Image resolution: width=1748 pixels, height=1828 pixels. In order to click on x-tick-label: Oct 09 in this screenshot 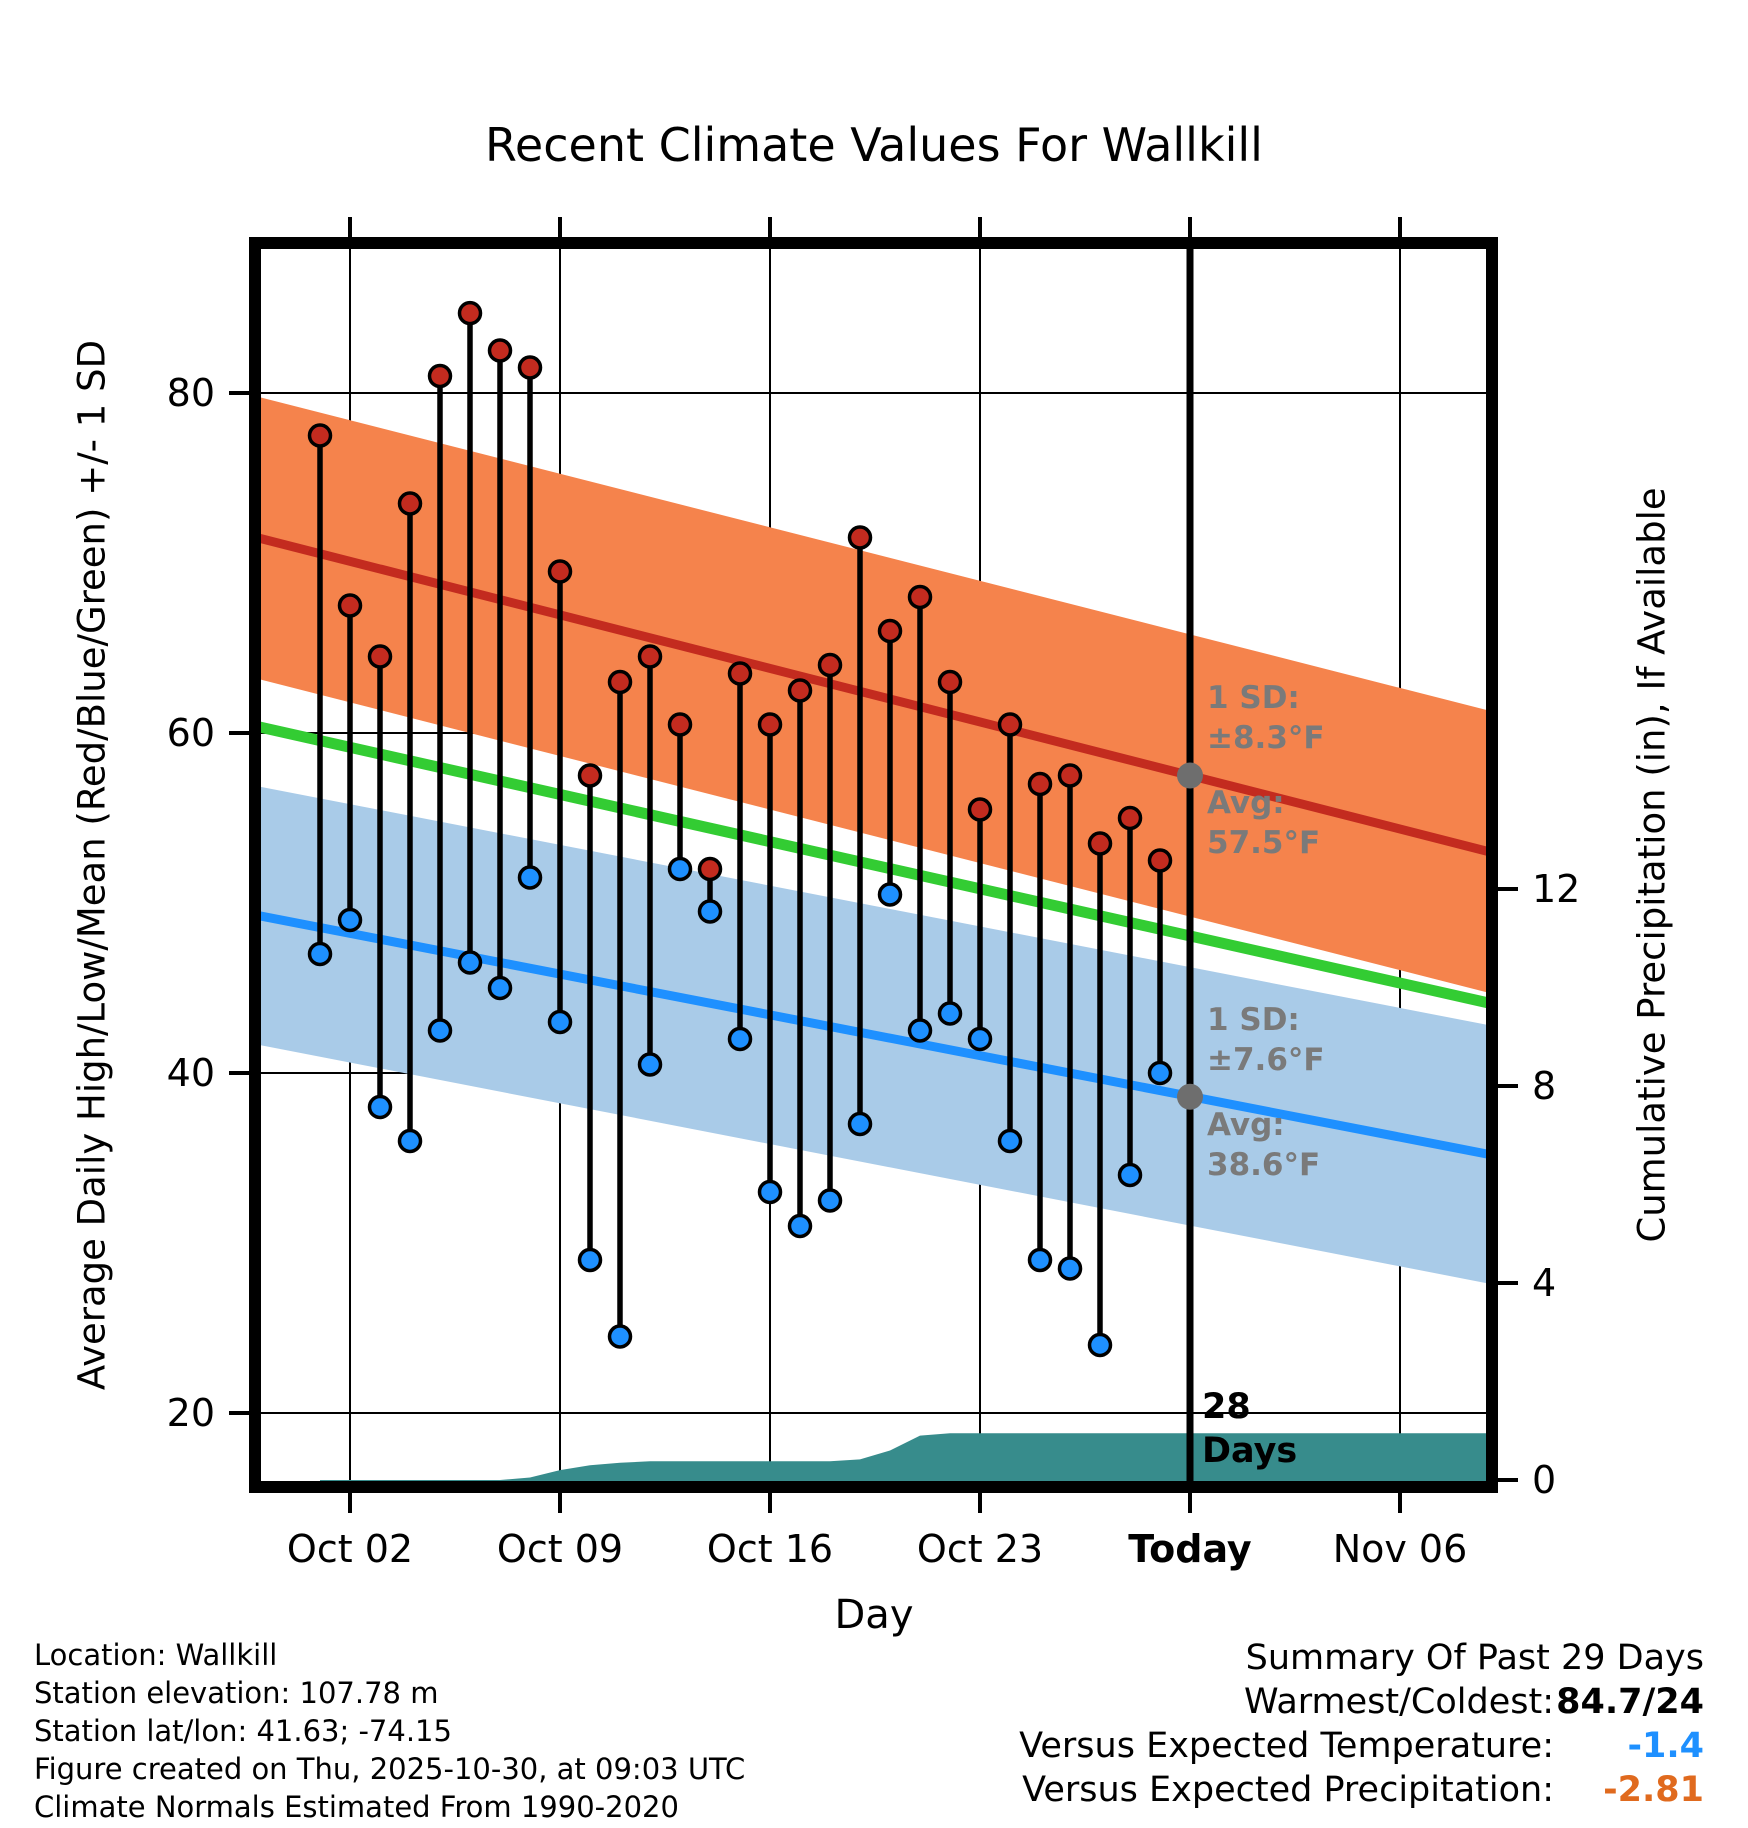, I will do `click(560, 1549)`.